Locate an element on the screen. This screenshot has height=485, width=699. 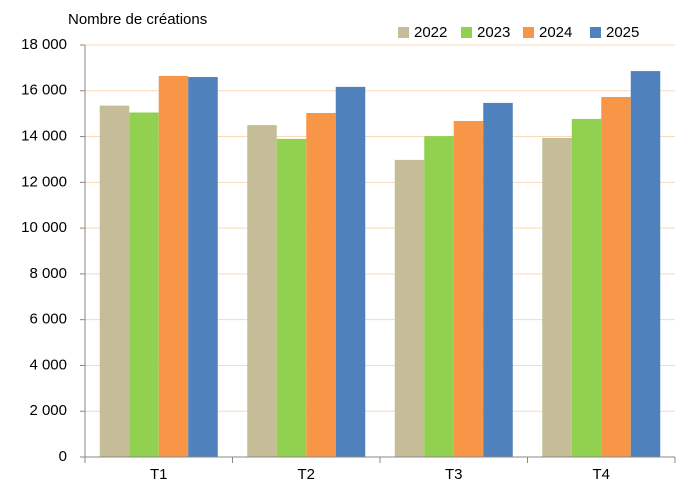
y-tick-label: 4 000 is located at coordinates (48, 364).